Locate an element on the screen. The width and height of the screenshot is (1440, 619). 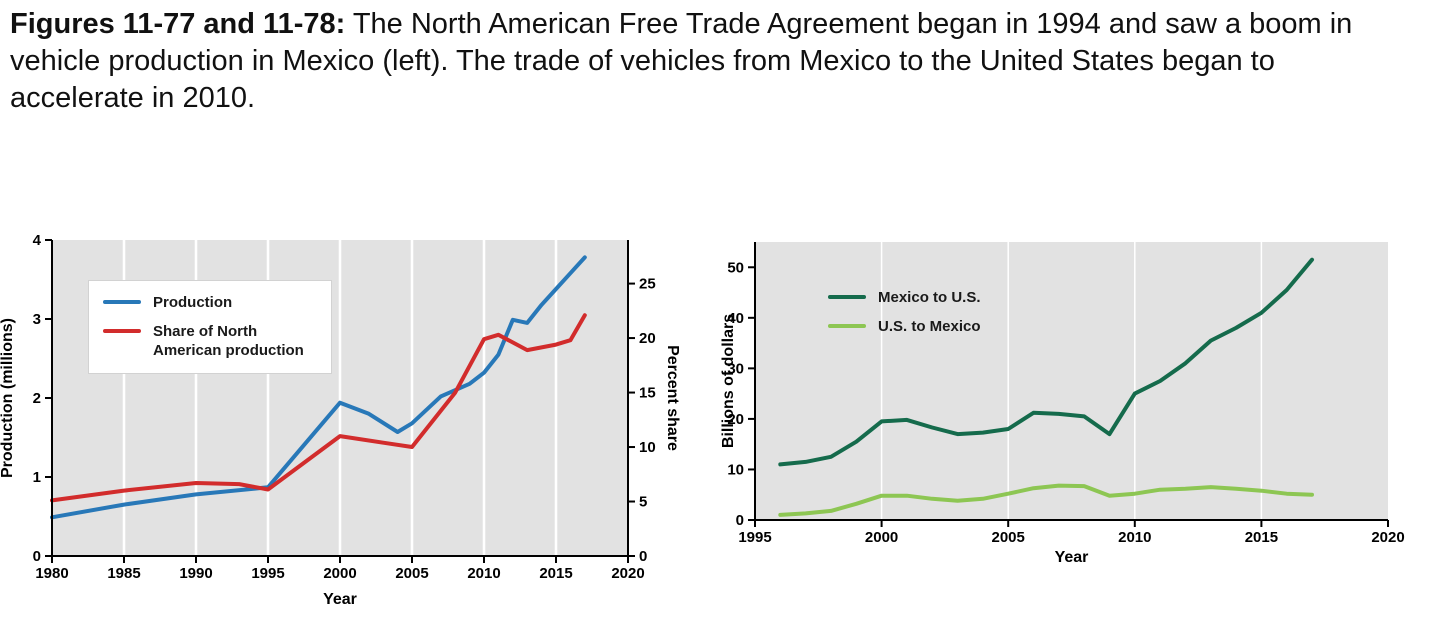
svg-text: Percent share is located at coordinates (672, 398).